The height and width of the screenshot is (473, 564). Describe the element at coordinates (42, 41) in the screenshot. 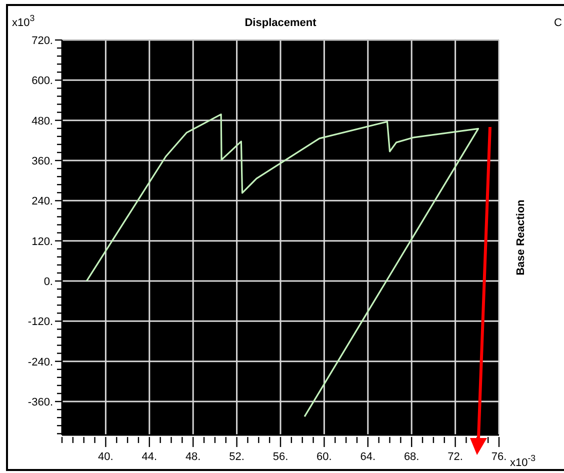

I see `y-tick-label: 720.` at that location.